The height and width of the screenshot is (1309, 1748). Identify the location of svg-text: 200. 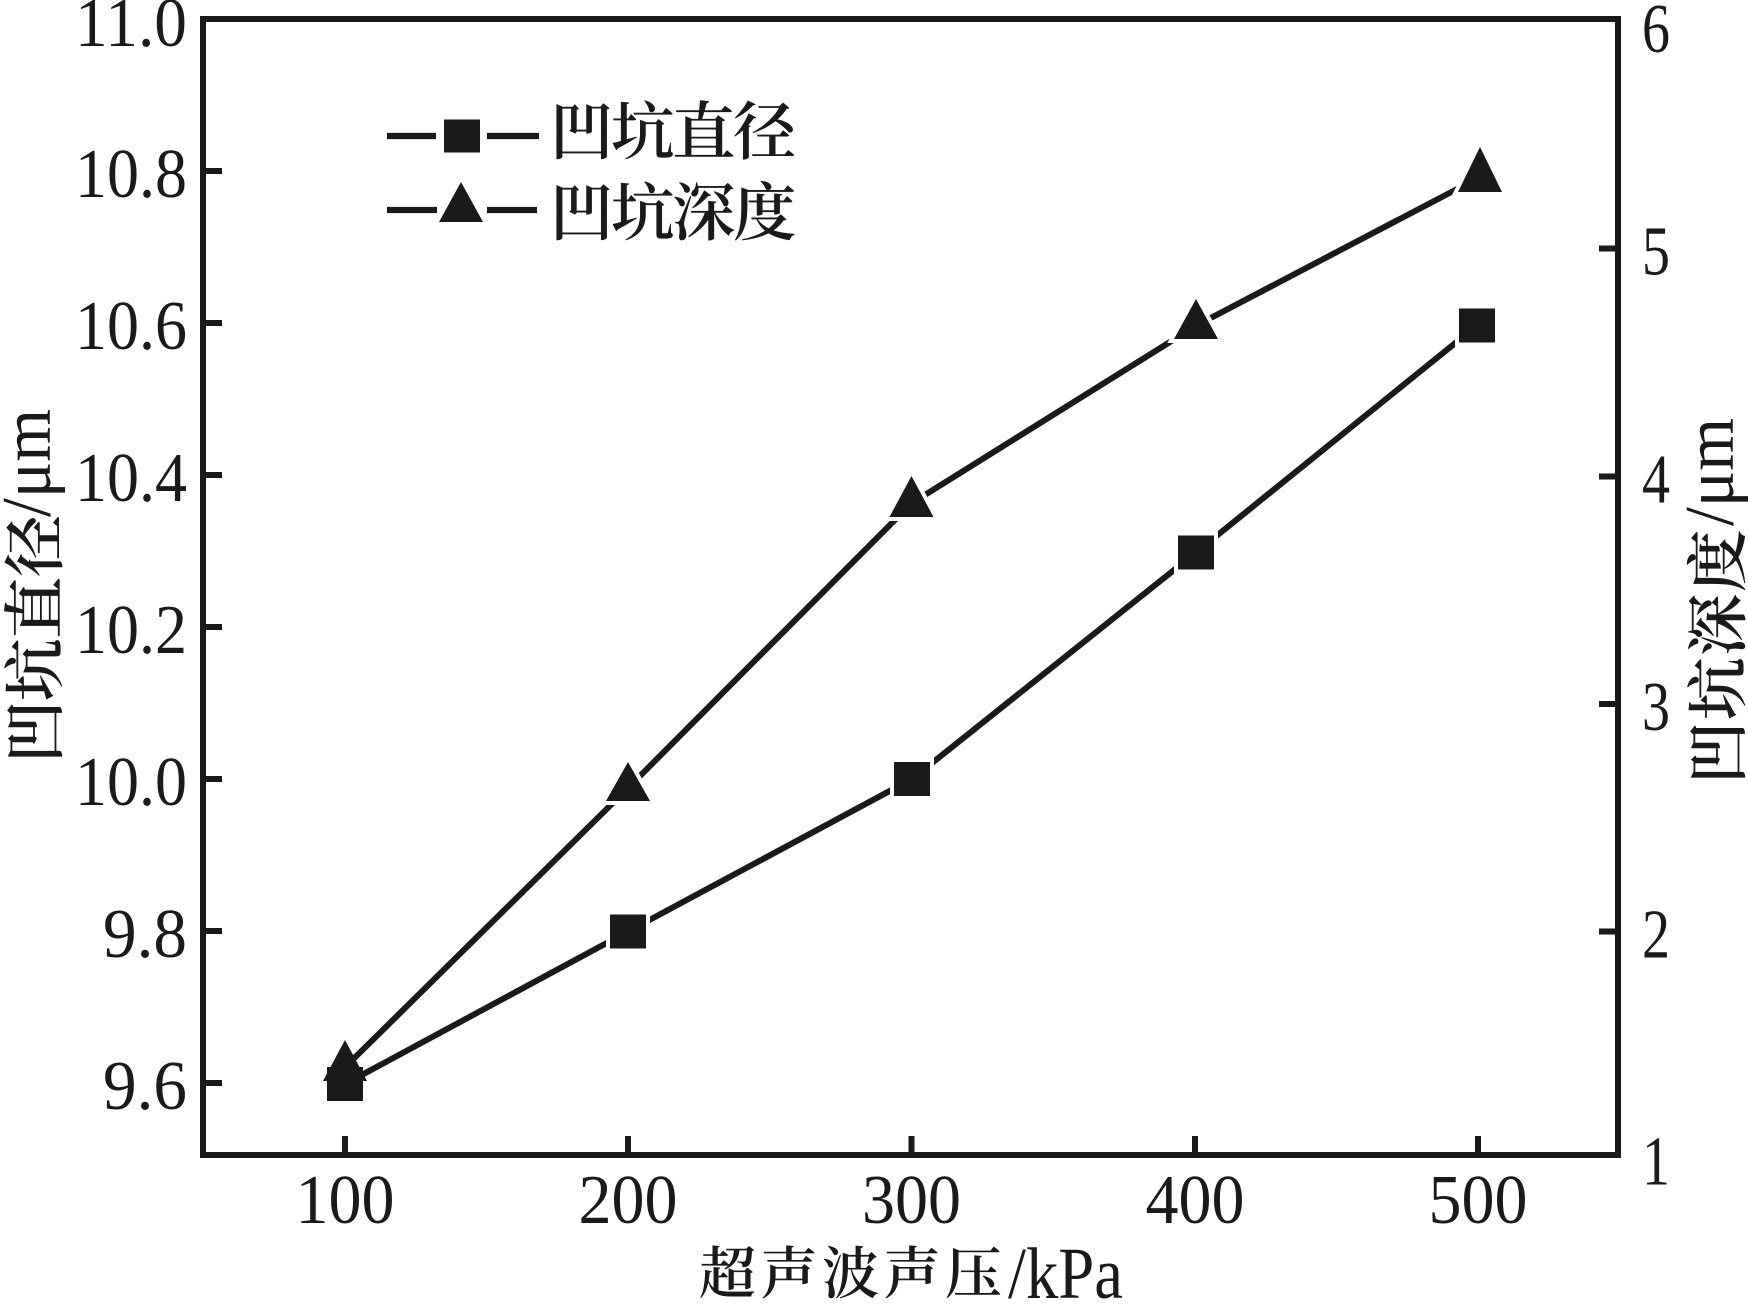
(628, 1200).